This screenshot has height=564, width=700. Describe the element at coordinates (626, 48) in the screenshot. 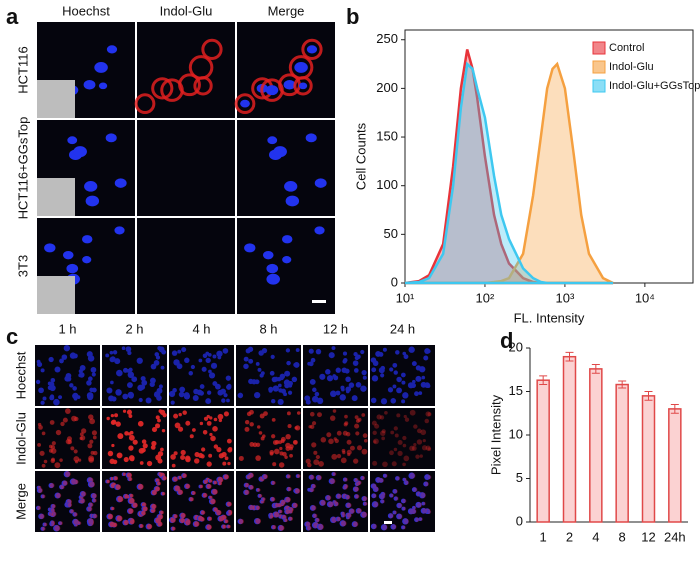

I see `legend-label: Control` at that location.